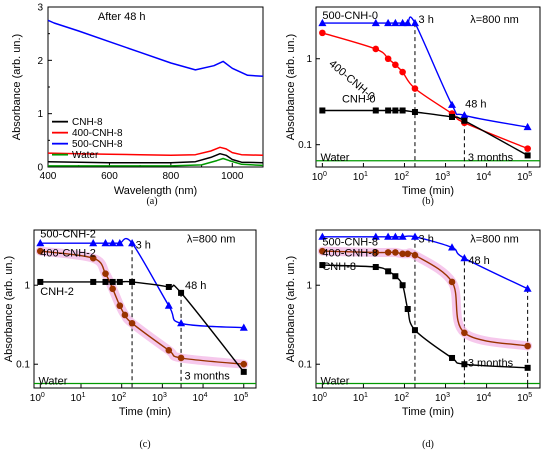  What do you see at coordinates (319, 398) in the screenshot?
I see `x-tick-label: 10⁰` at bounding box center [319, 398].